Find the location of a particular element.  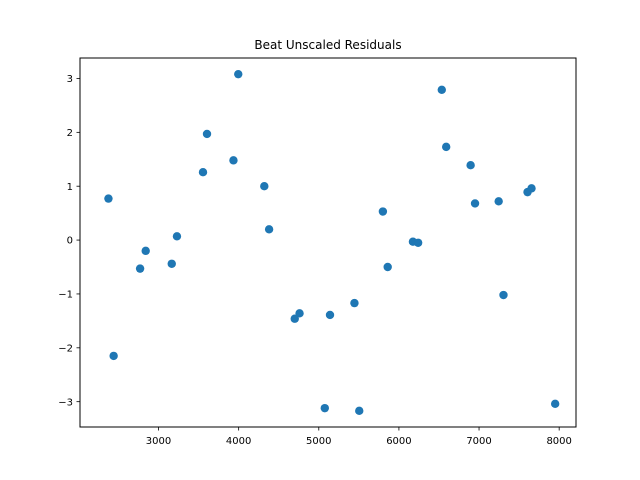

x-tick-label: 5000 is located at coordinates (318, 441).